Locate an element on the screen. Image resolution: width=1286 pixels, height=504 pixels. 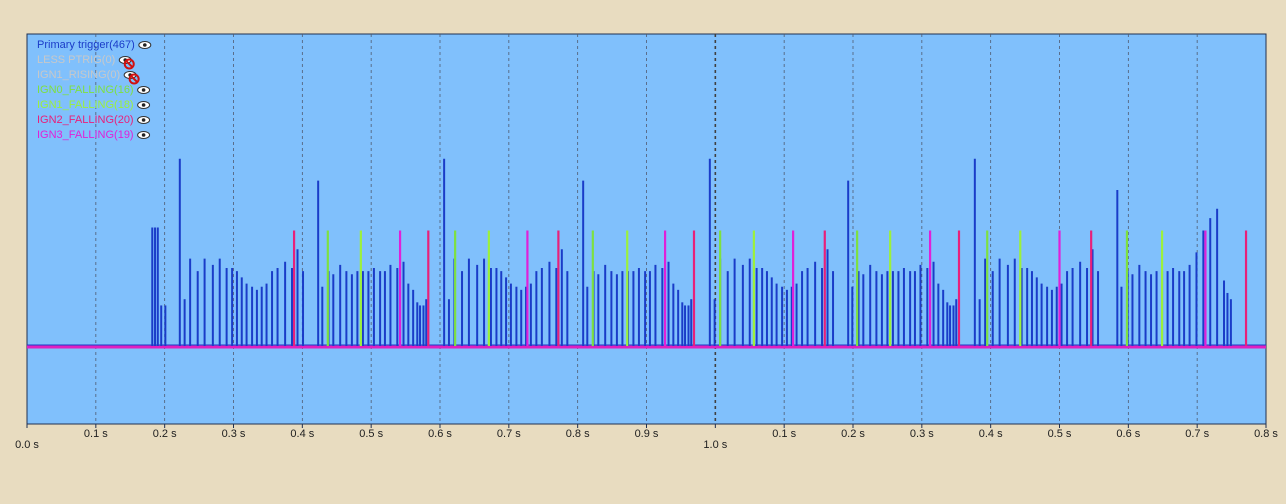
x-tick-label: 0.0 s is located at coordinates (27, 445).